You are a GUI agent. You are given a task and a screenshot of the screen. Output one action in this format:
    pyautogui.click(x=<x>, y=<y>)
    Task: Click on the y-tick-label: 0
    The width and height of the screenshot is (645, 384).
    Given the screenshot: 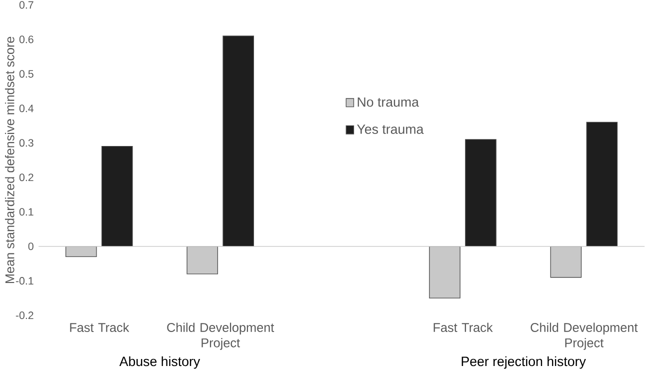 What is the action you would take?
    pyautogui.click(x=31, y=246)
    